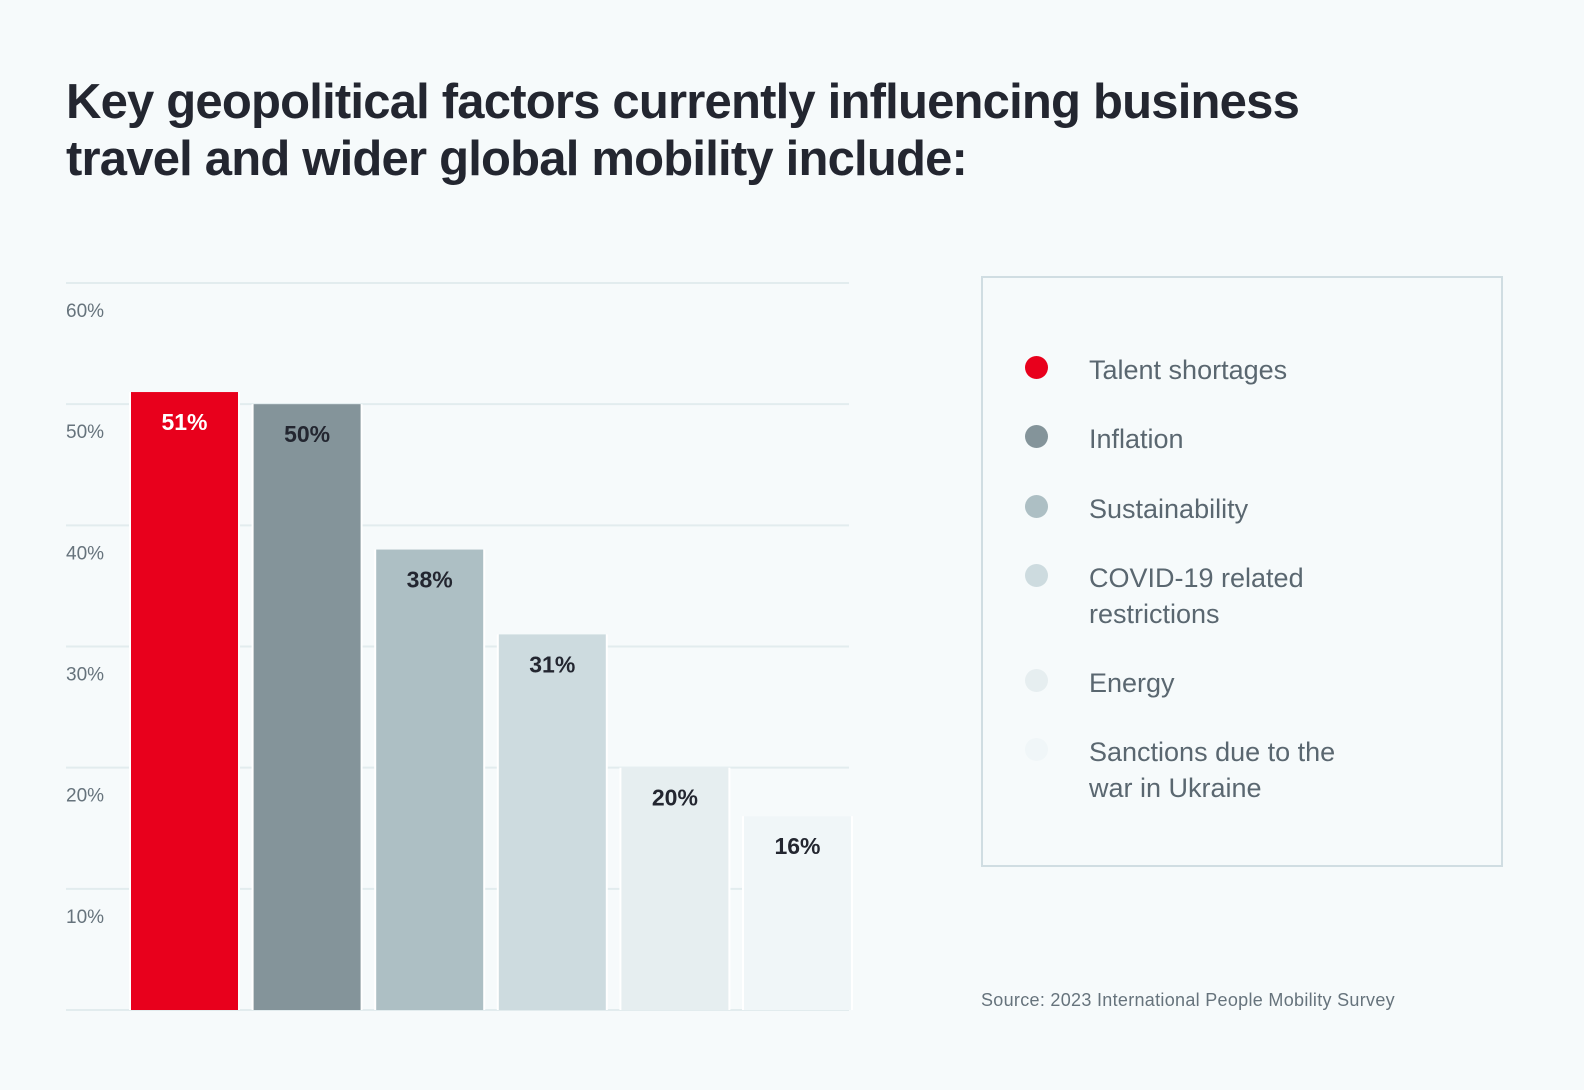 This screenshot has width=1584, height=1090. What do you see at coordinates (552, 664) in the screenshot?
I see `bar-value-label: 31%` at bounding box center [552, 664].